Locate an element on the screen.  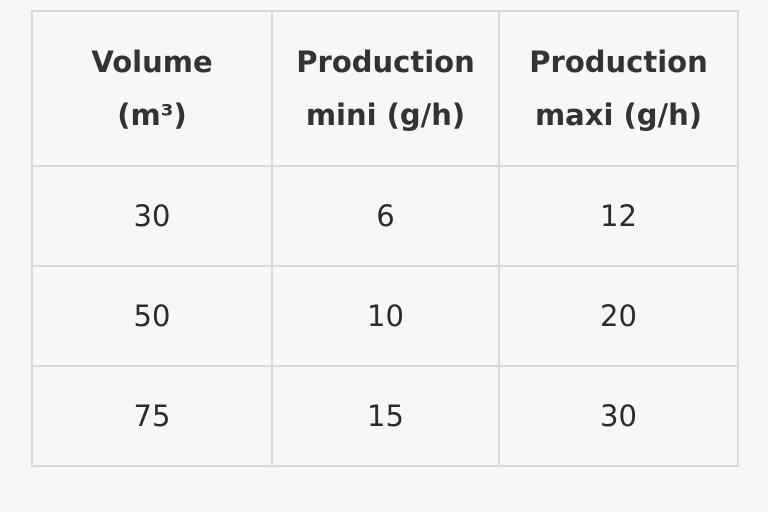
header-line: mini (g/h) is located at coordinates (385, 114).